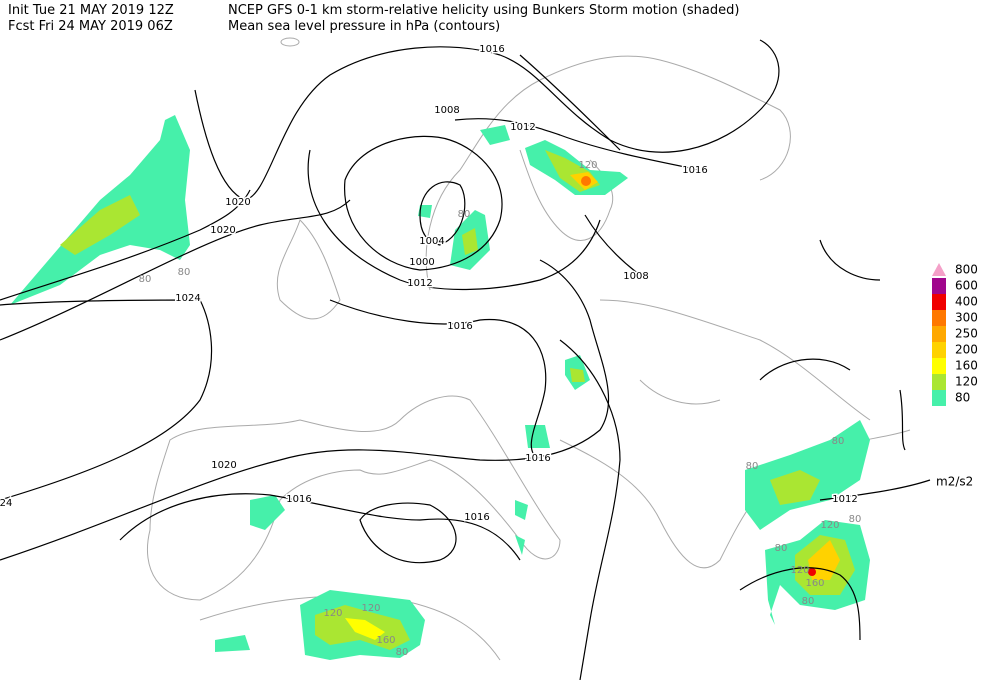 The height and width of the screenshot is (680, 1000). Describe the element at coordinates (954, 482) in the screenshot. I see `legend-unit: m2/s2` at that location.